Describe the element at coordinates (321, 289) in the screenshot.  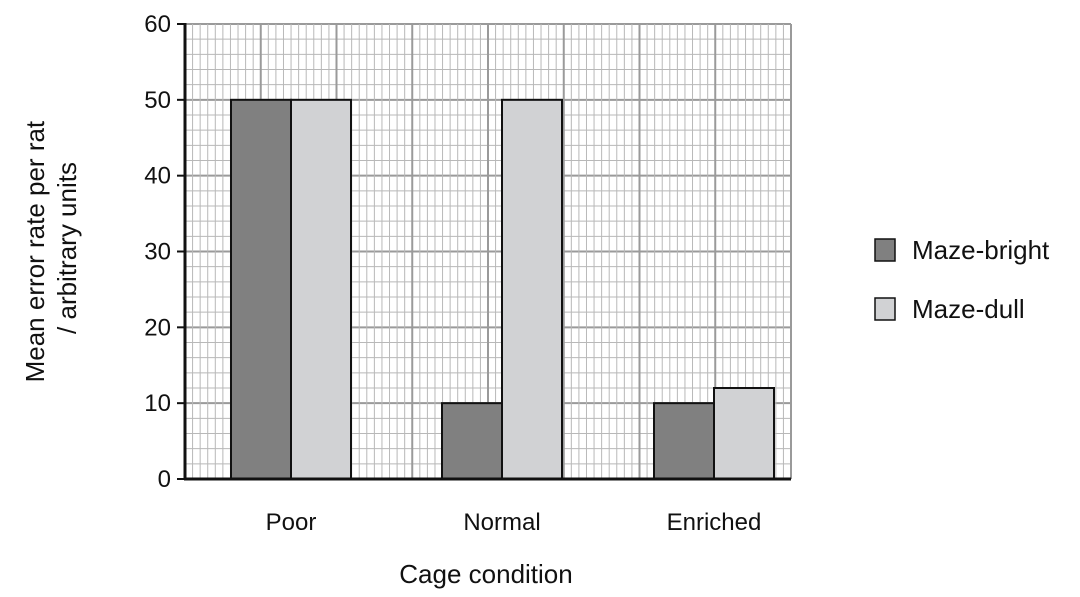
I see `bar-maze-dull-poor` at that location.